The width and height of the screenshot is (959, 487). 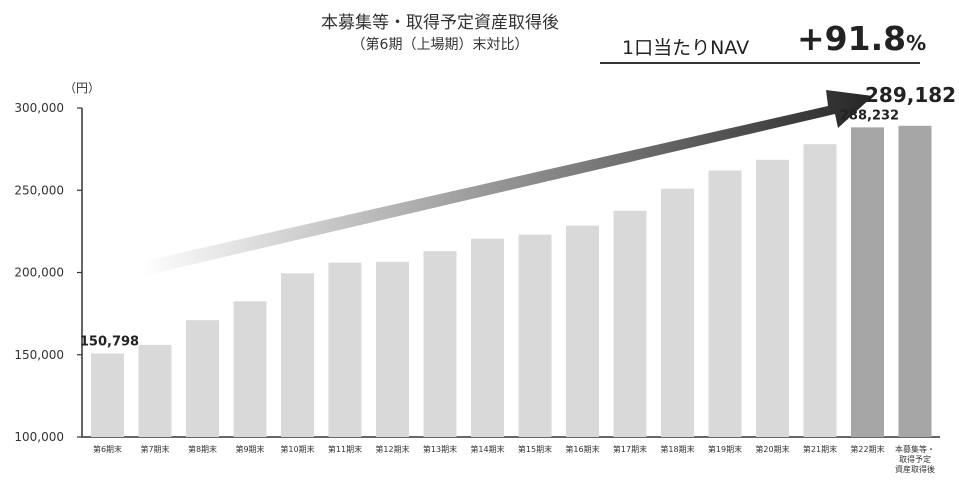 I want to click on y-unit-label: （円）, so click(x=82, y=88).